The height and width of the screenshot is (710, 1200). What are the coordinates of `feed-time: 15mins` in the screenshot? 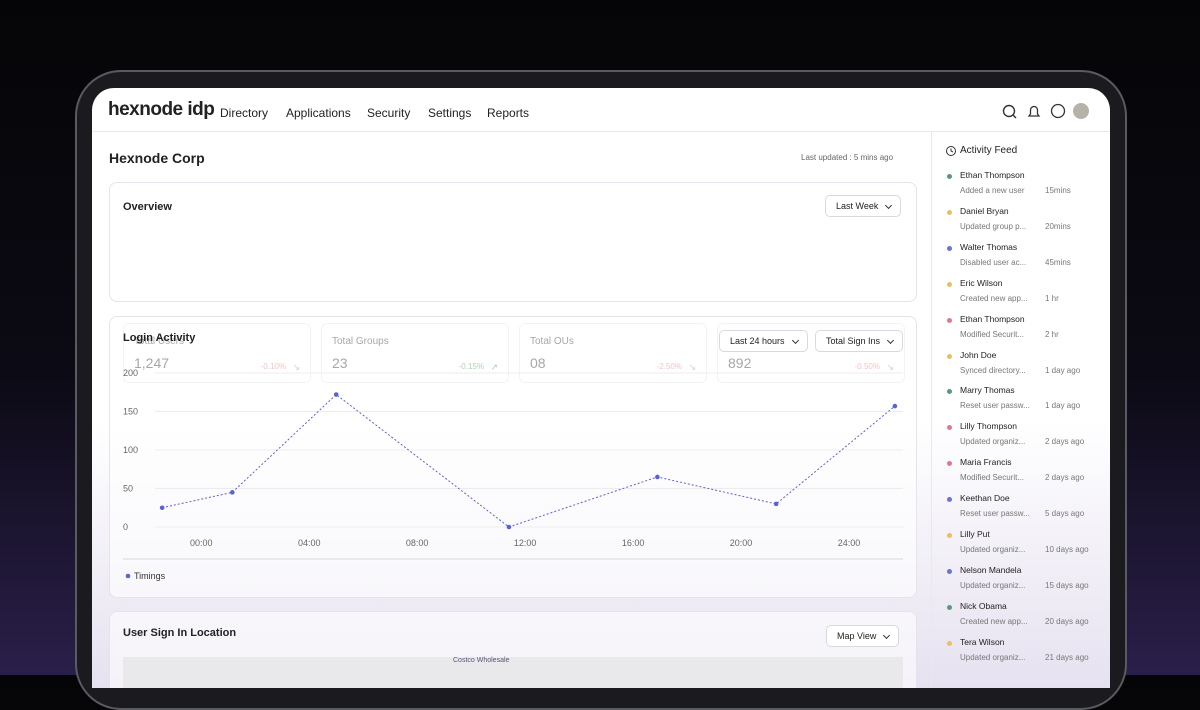 It's located at (1058, 190).